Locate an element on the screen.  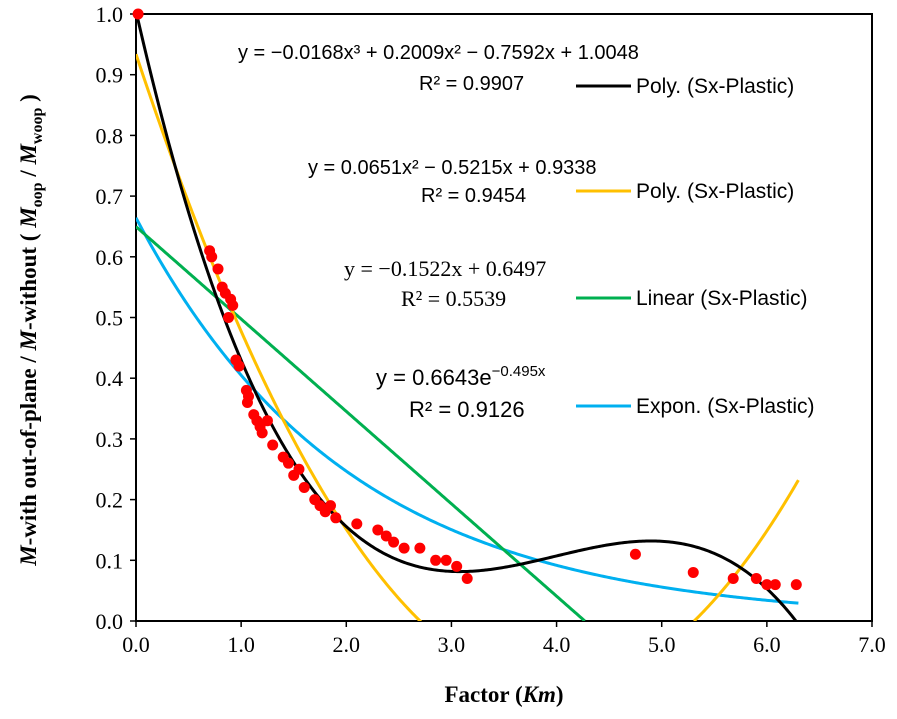
x-axis-title: Factor (Km) is located at coordinates (503, 694).